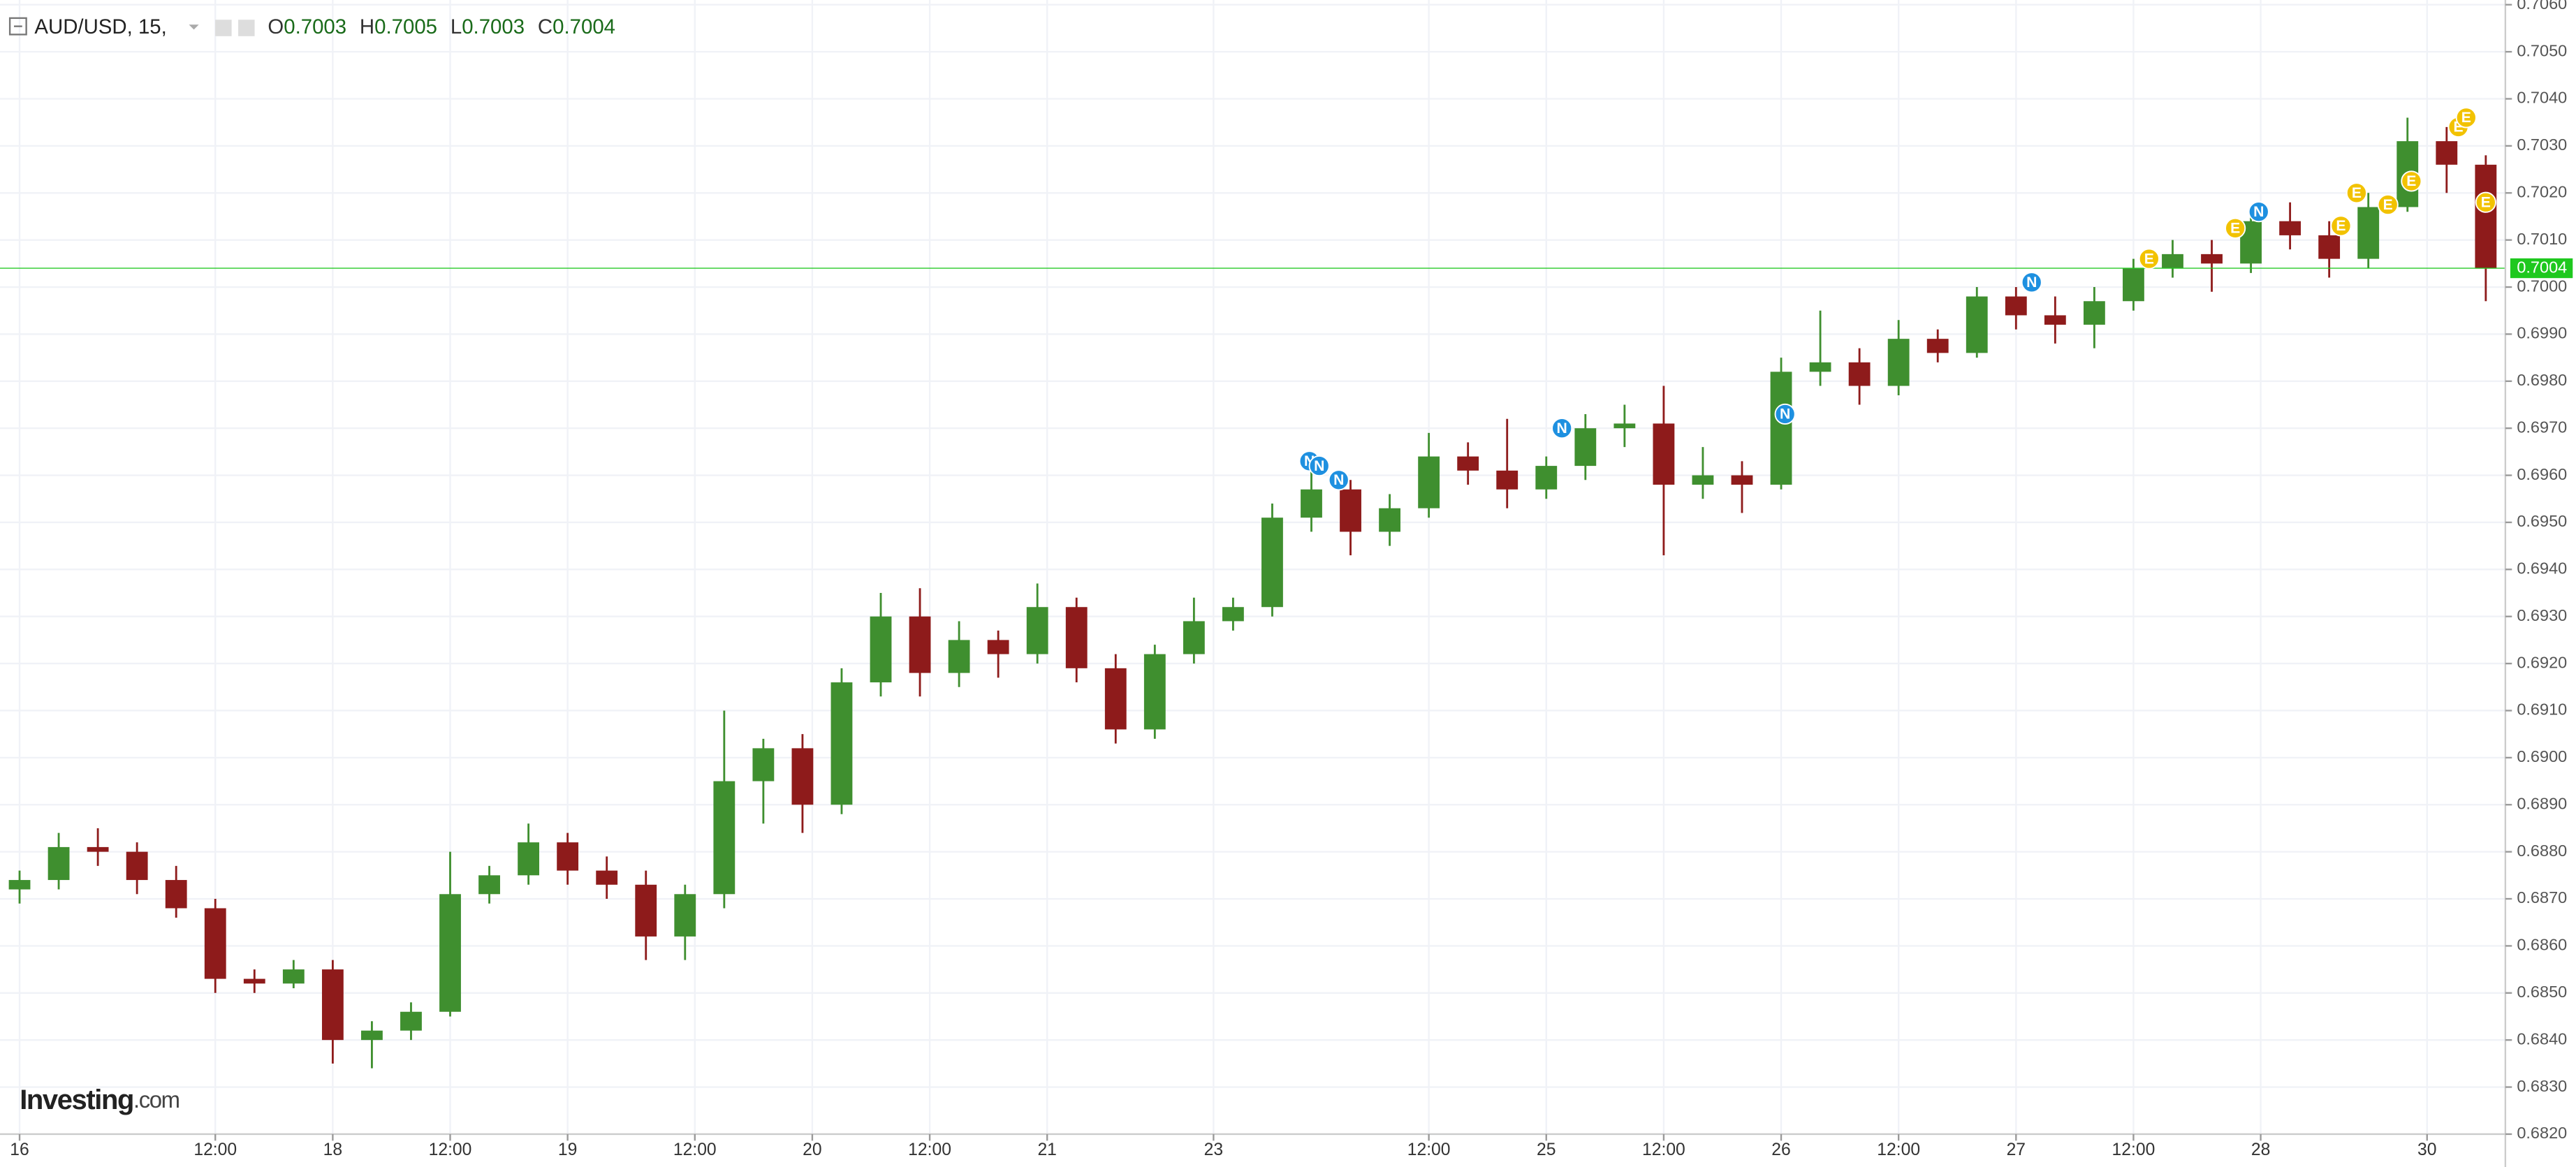 The width and height of the screenshot is (2576, 1167). Describe the element at coordinates (2542, 1038) in the screenshot. I see `y-tick-label: 0.6840` at that location.